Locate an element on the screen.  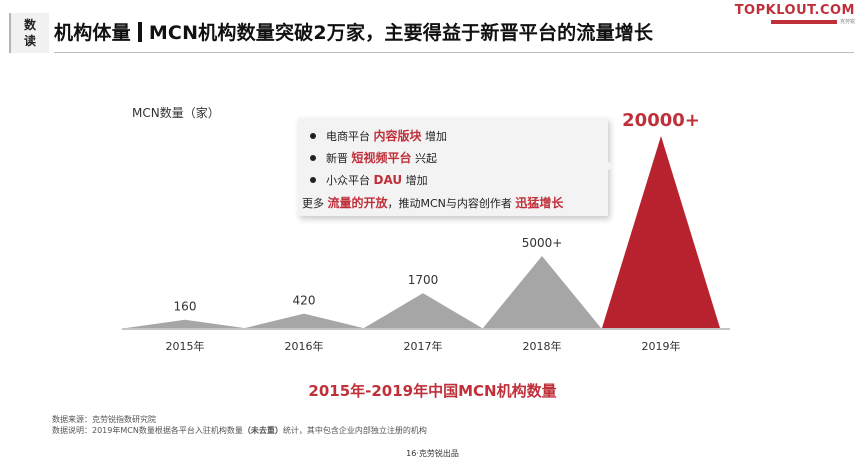
title-right: MCN机构数量突破2万家，主要得益于新晋平台的流量增长 is located at coordinates (401, 33).